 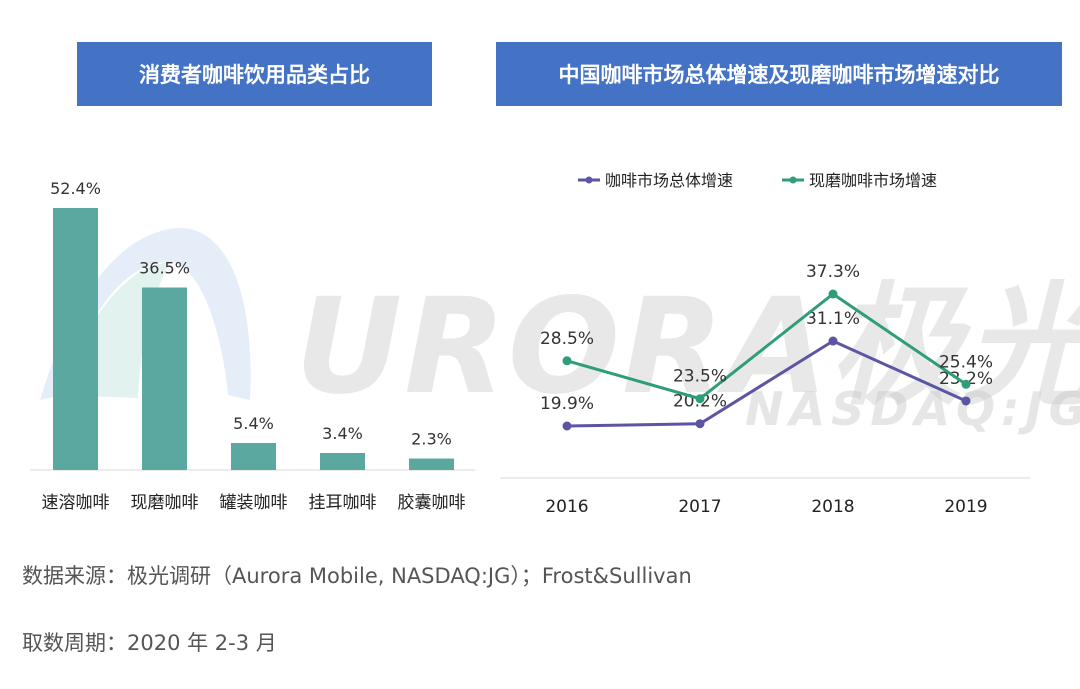 I want to click on series-0-label-2: 31.1%, so click(x=833, y=319).